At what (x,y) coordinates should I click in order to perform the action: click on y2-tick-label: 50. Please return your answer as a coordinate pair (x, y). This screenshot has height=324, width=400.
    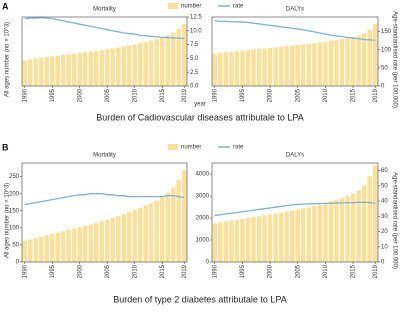
    Looking at the image, I should click on (384, 186).